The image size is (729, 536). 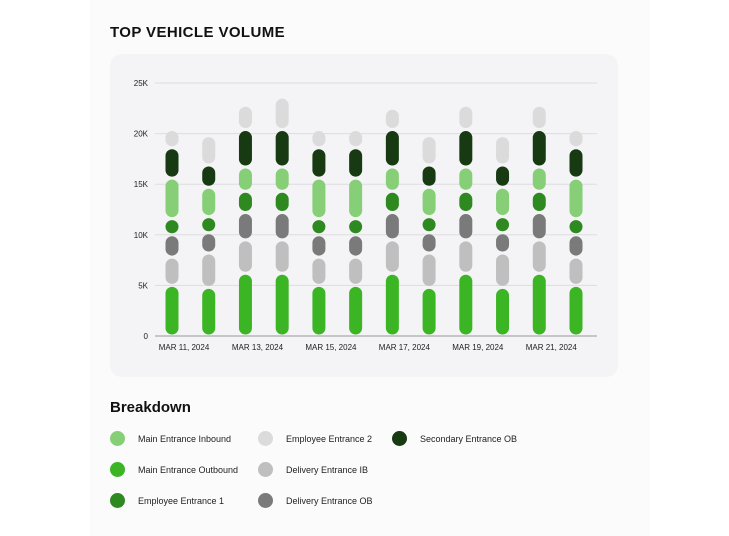 What do you see at coordinates (141, 134) in the screenshot?
I see `y-tick-label: 20K` at bounding box center [141, 134].